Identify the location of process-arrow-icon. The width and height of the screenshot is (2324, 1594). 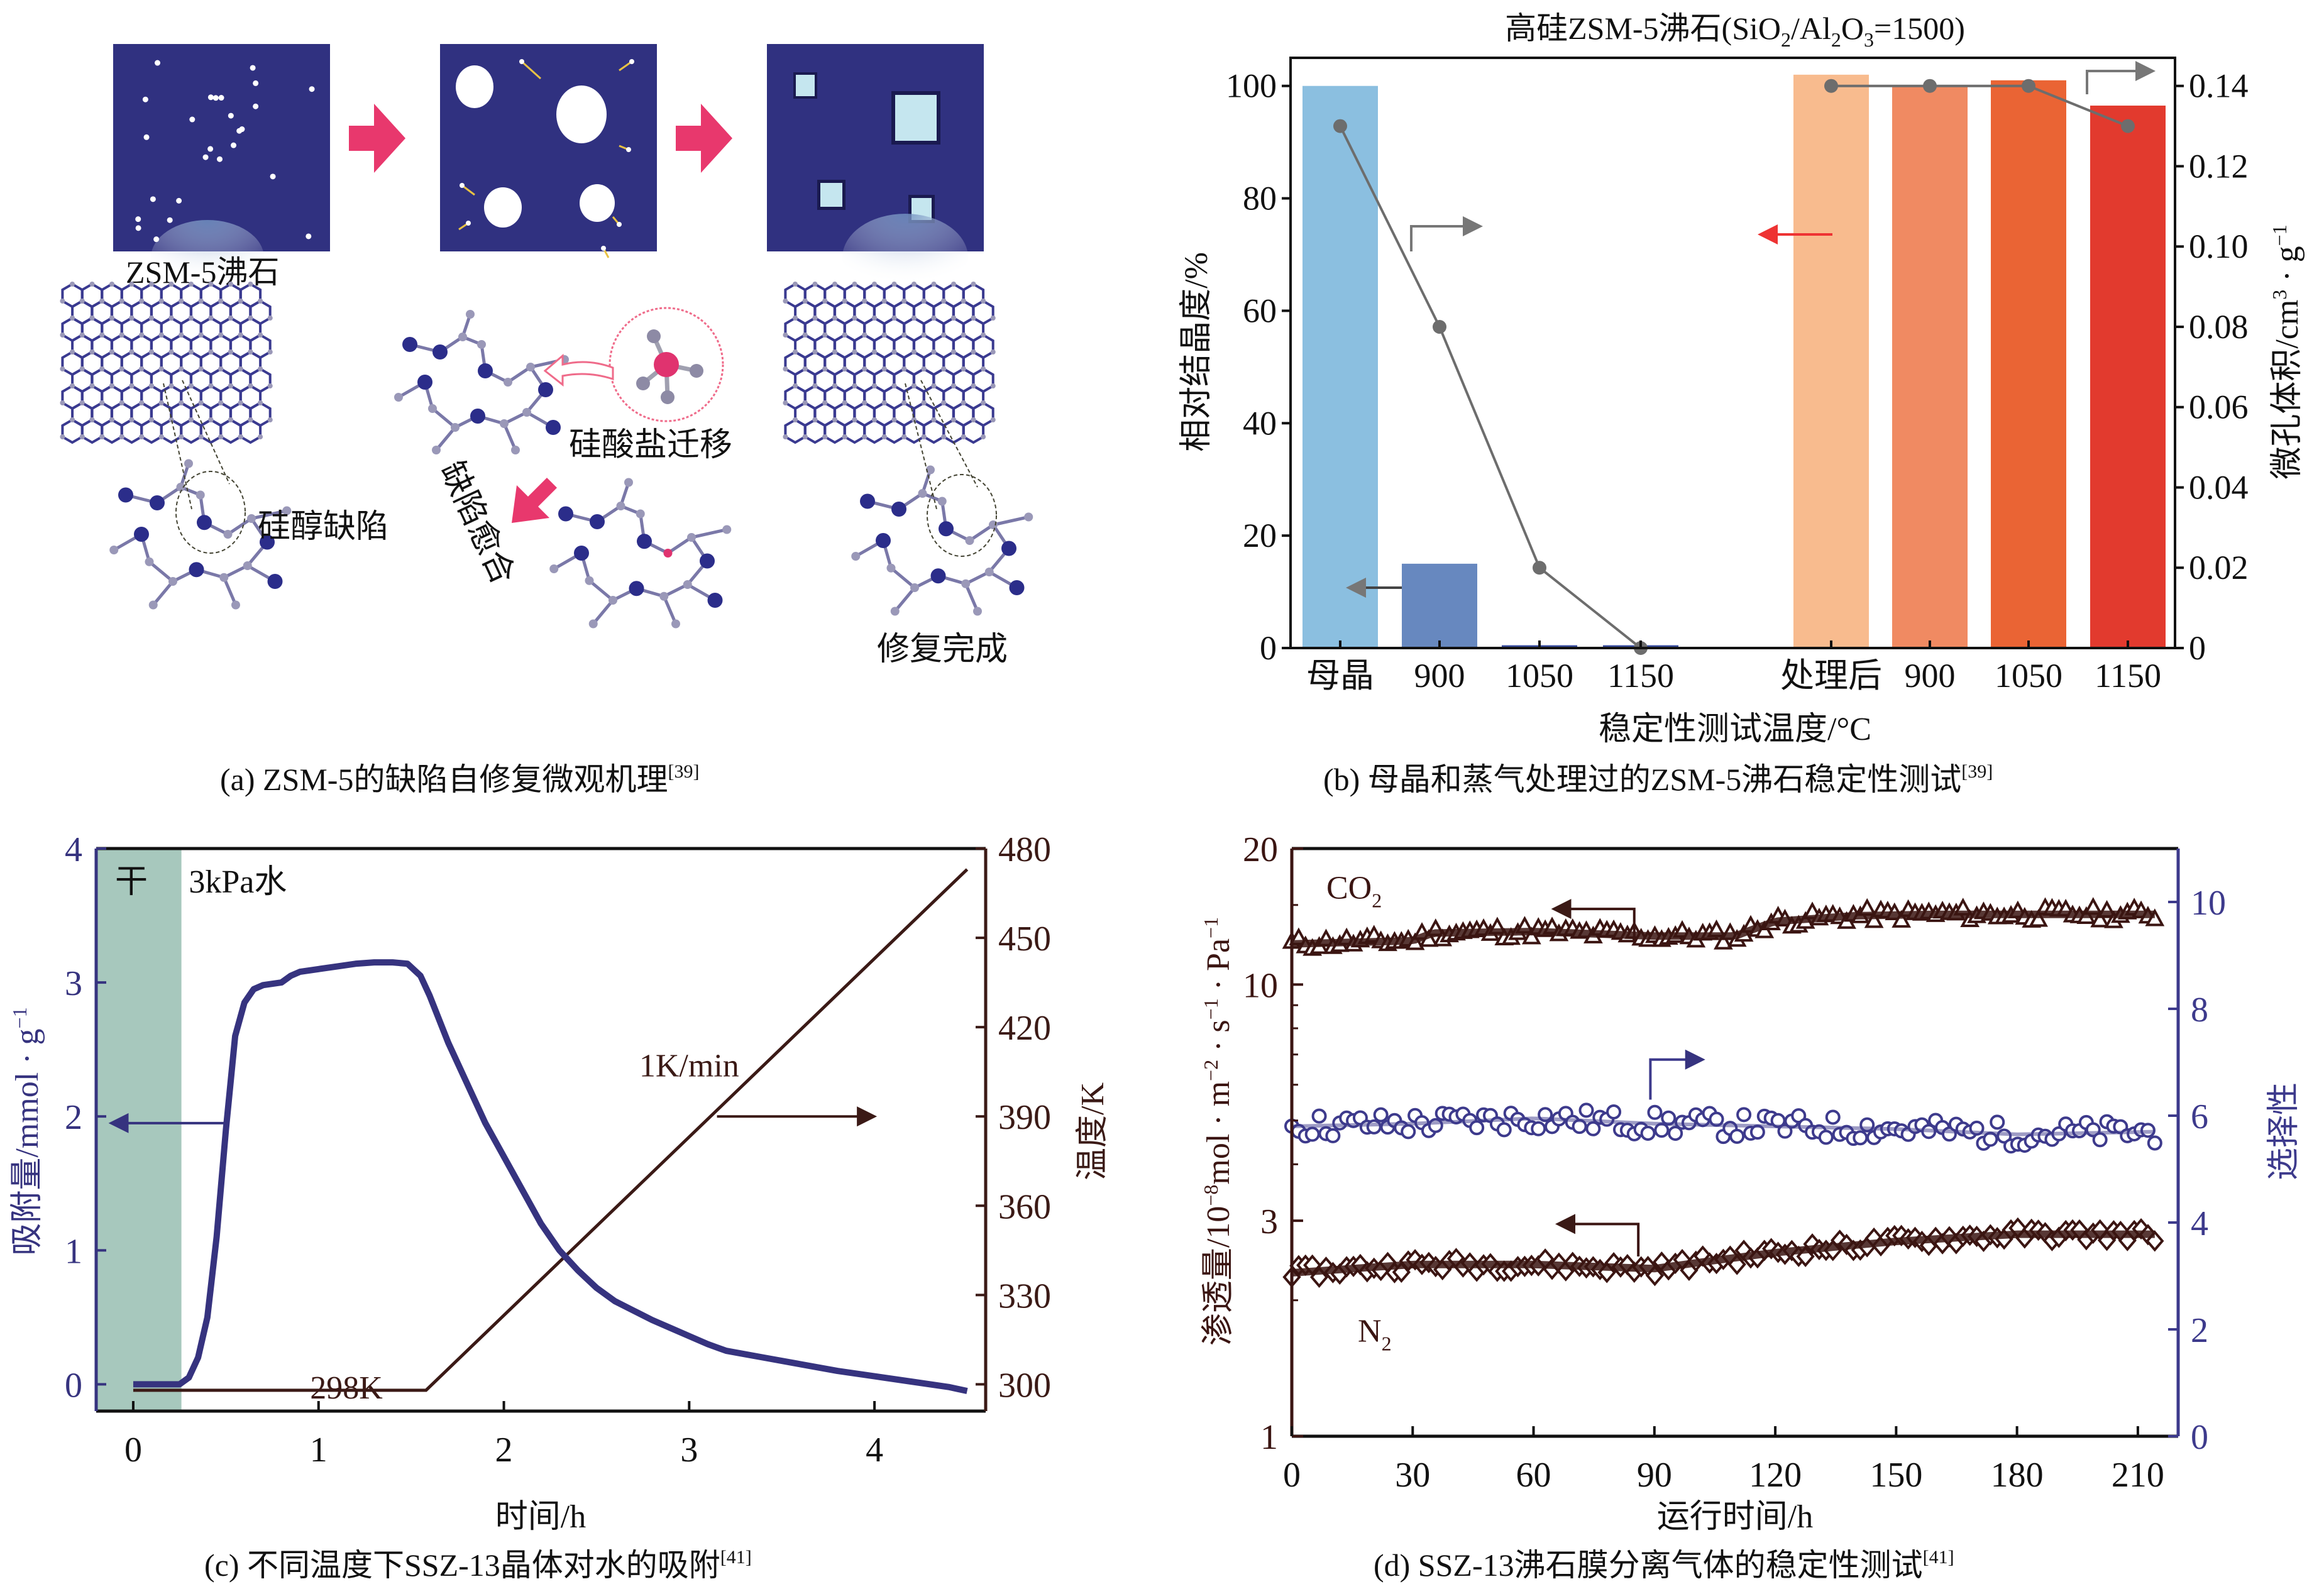
(377, 138).